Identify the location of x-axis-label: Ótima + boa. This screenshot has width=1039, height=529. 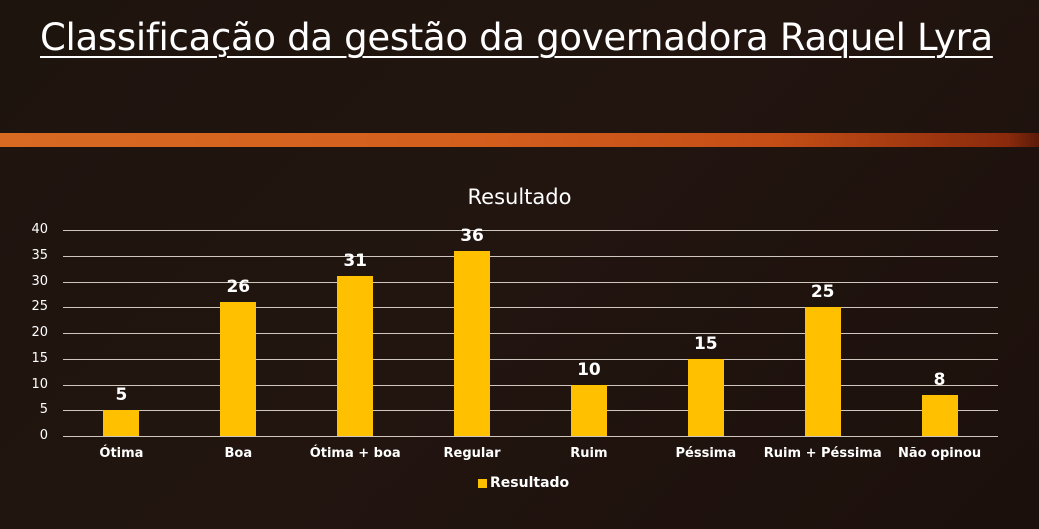
(355, 453).